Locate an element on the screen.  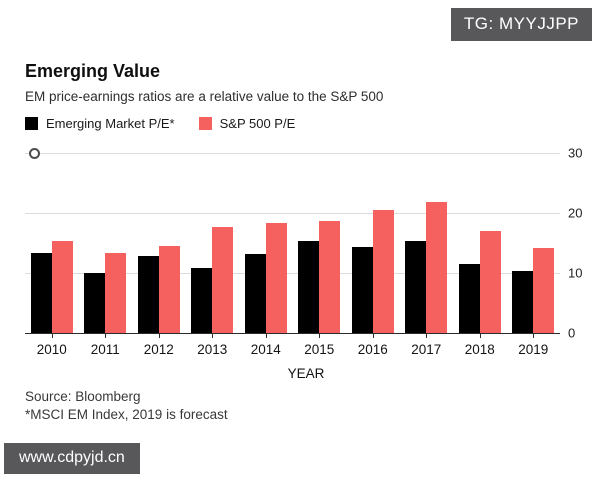
watermark-badge-bottom-left: www.cdpyjd.cn is located at coordinates (72, 458).